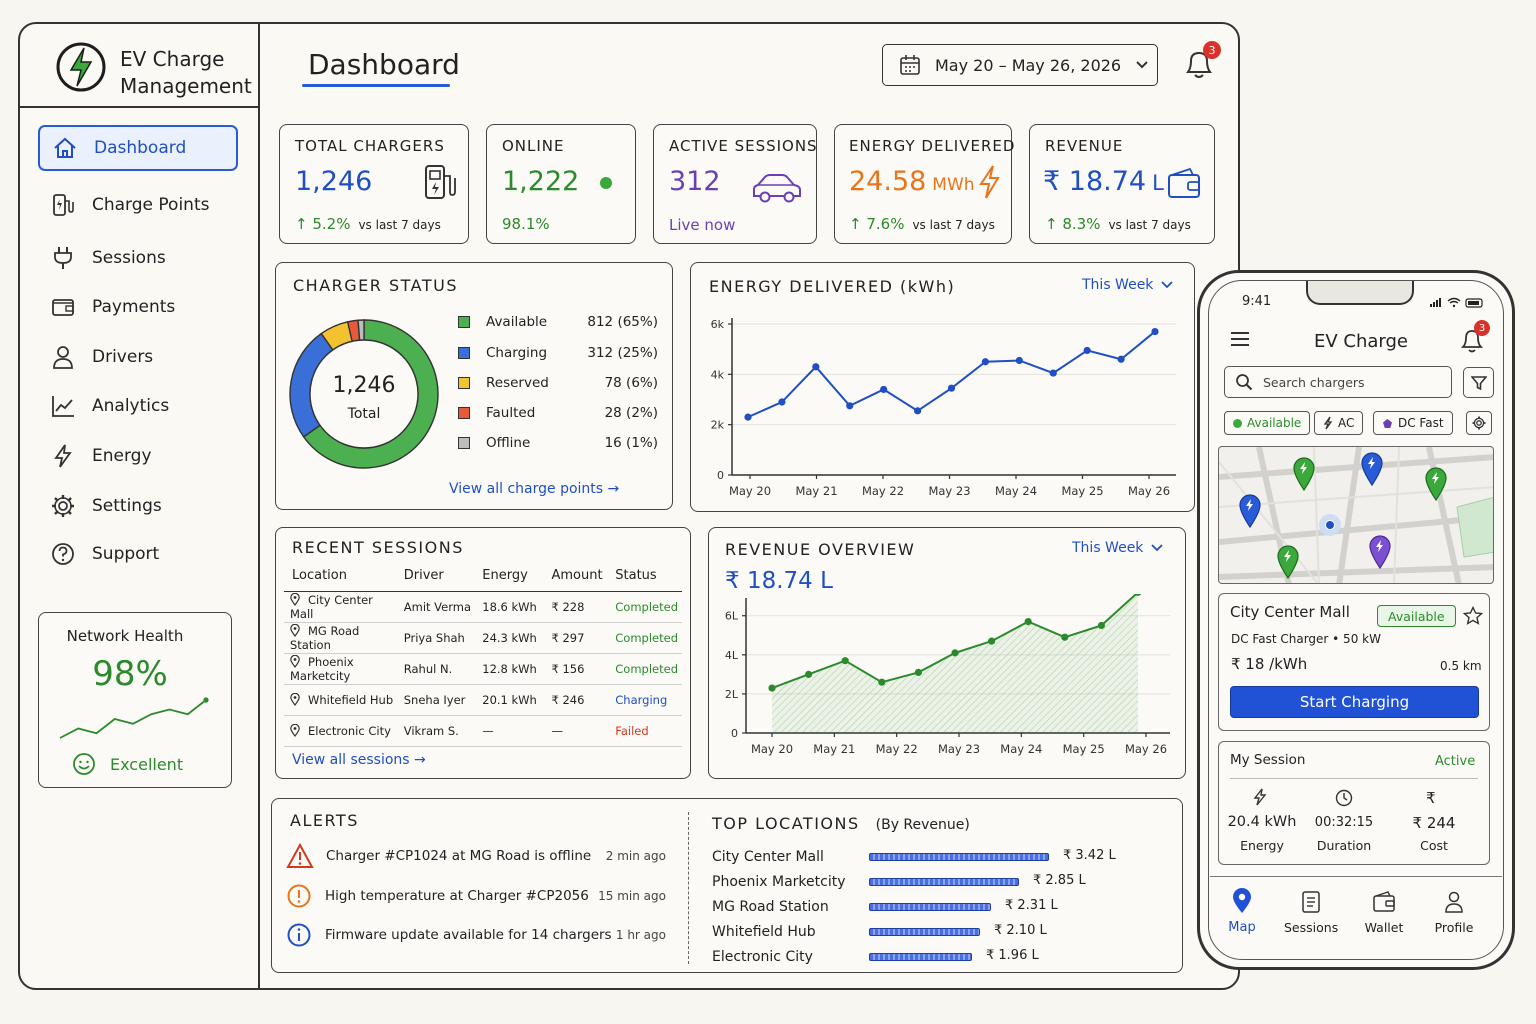  Describe the element at coordinates (534, 489) in the screenshot. I see `view-all-charge-points-link: View all charge points →` at that location.